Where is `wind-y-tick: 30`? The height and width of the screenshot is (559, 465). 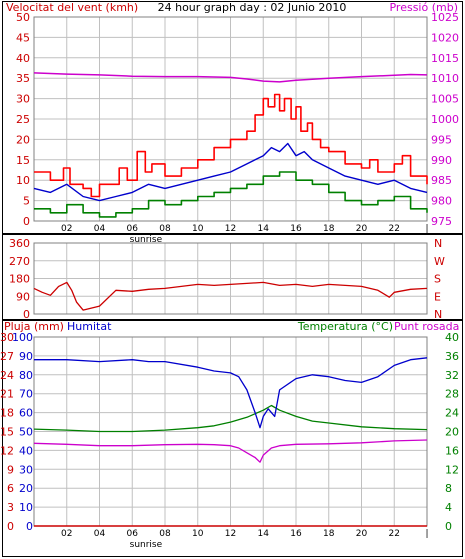 wind-y-tick: 30 is located at coordinates (23, 99).